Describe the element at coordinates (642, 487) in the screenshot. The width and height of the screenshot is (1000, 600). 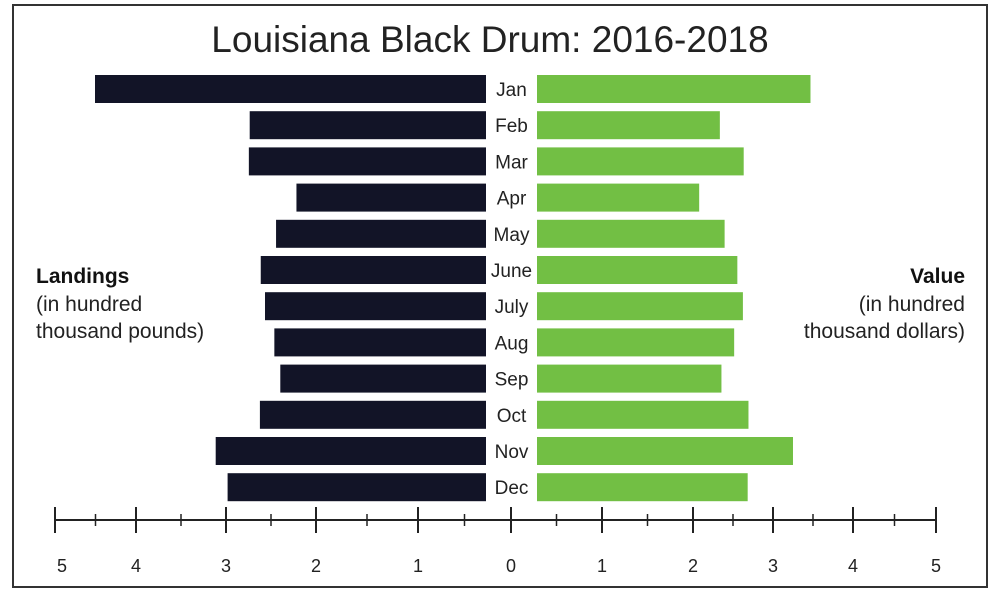
I see `value-bar-dec` at that location.